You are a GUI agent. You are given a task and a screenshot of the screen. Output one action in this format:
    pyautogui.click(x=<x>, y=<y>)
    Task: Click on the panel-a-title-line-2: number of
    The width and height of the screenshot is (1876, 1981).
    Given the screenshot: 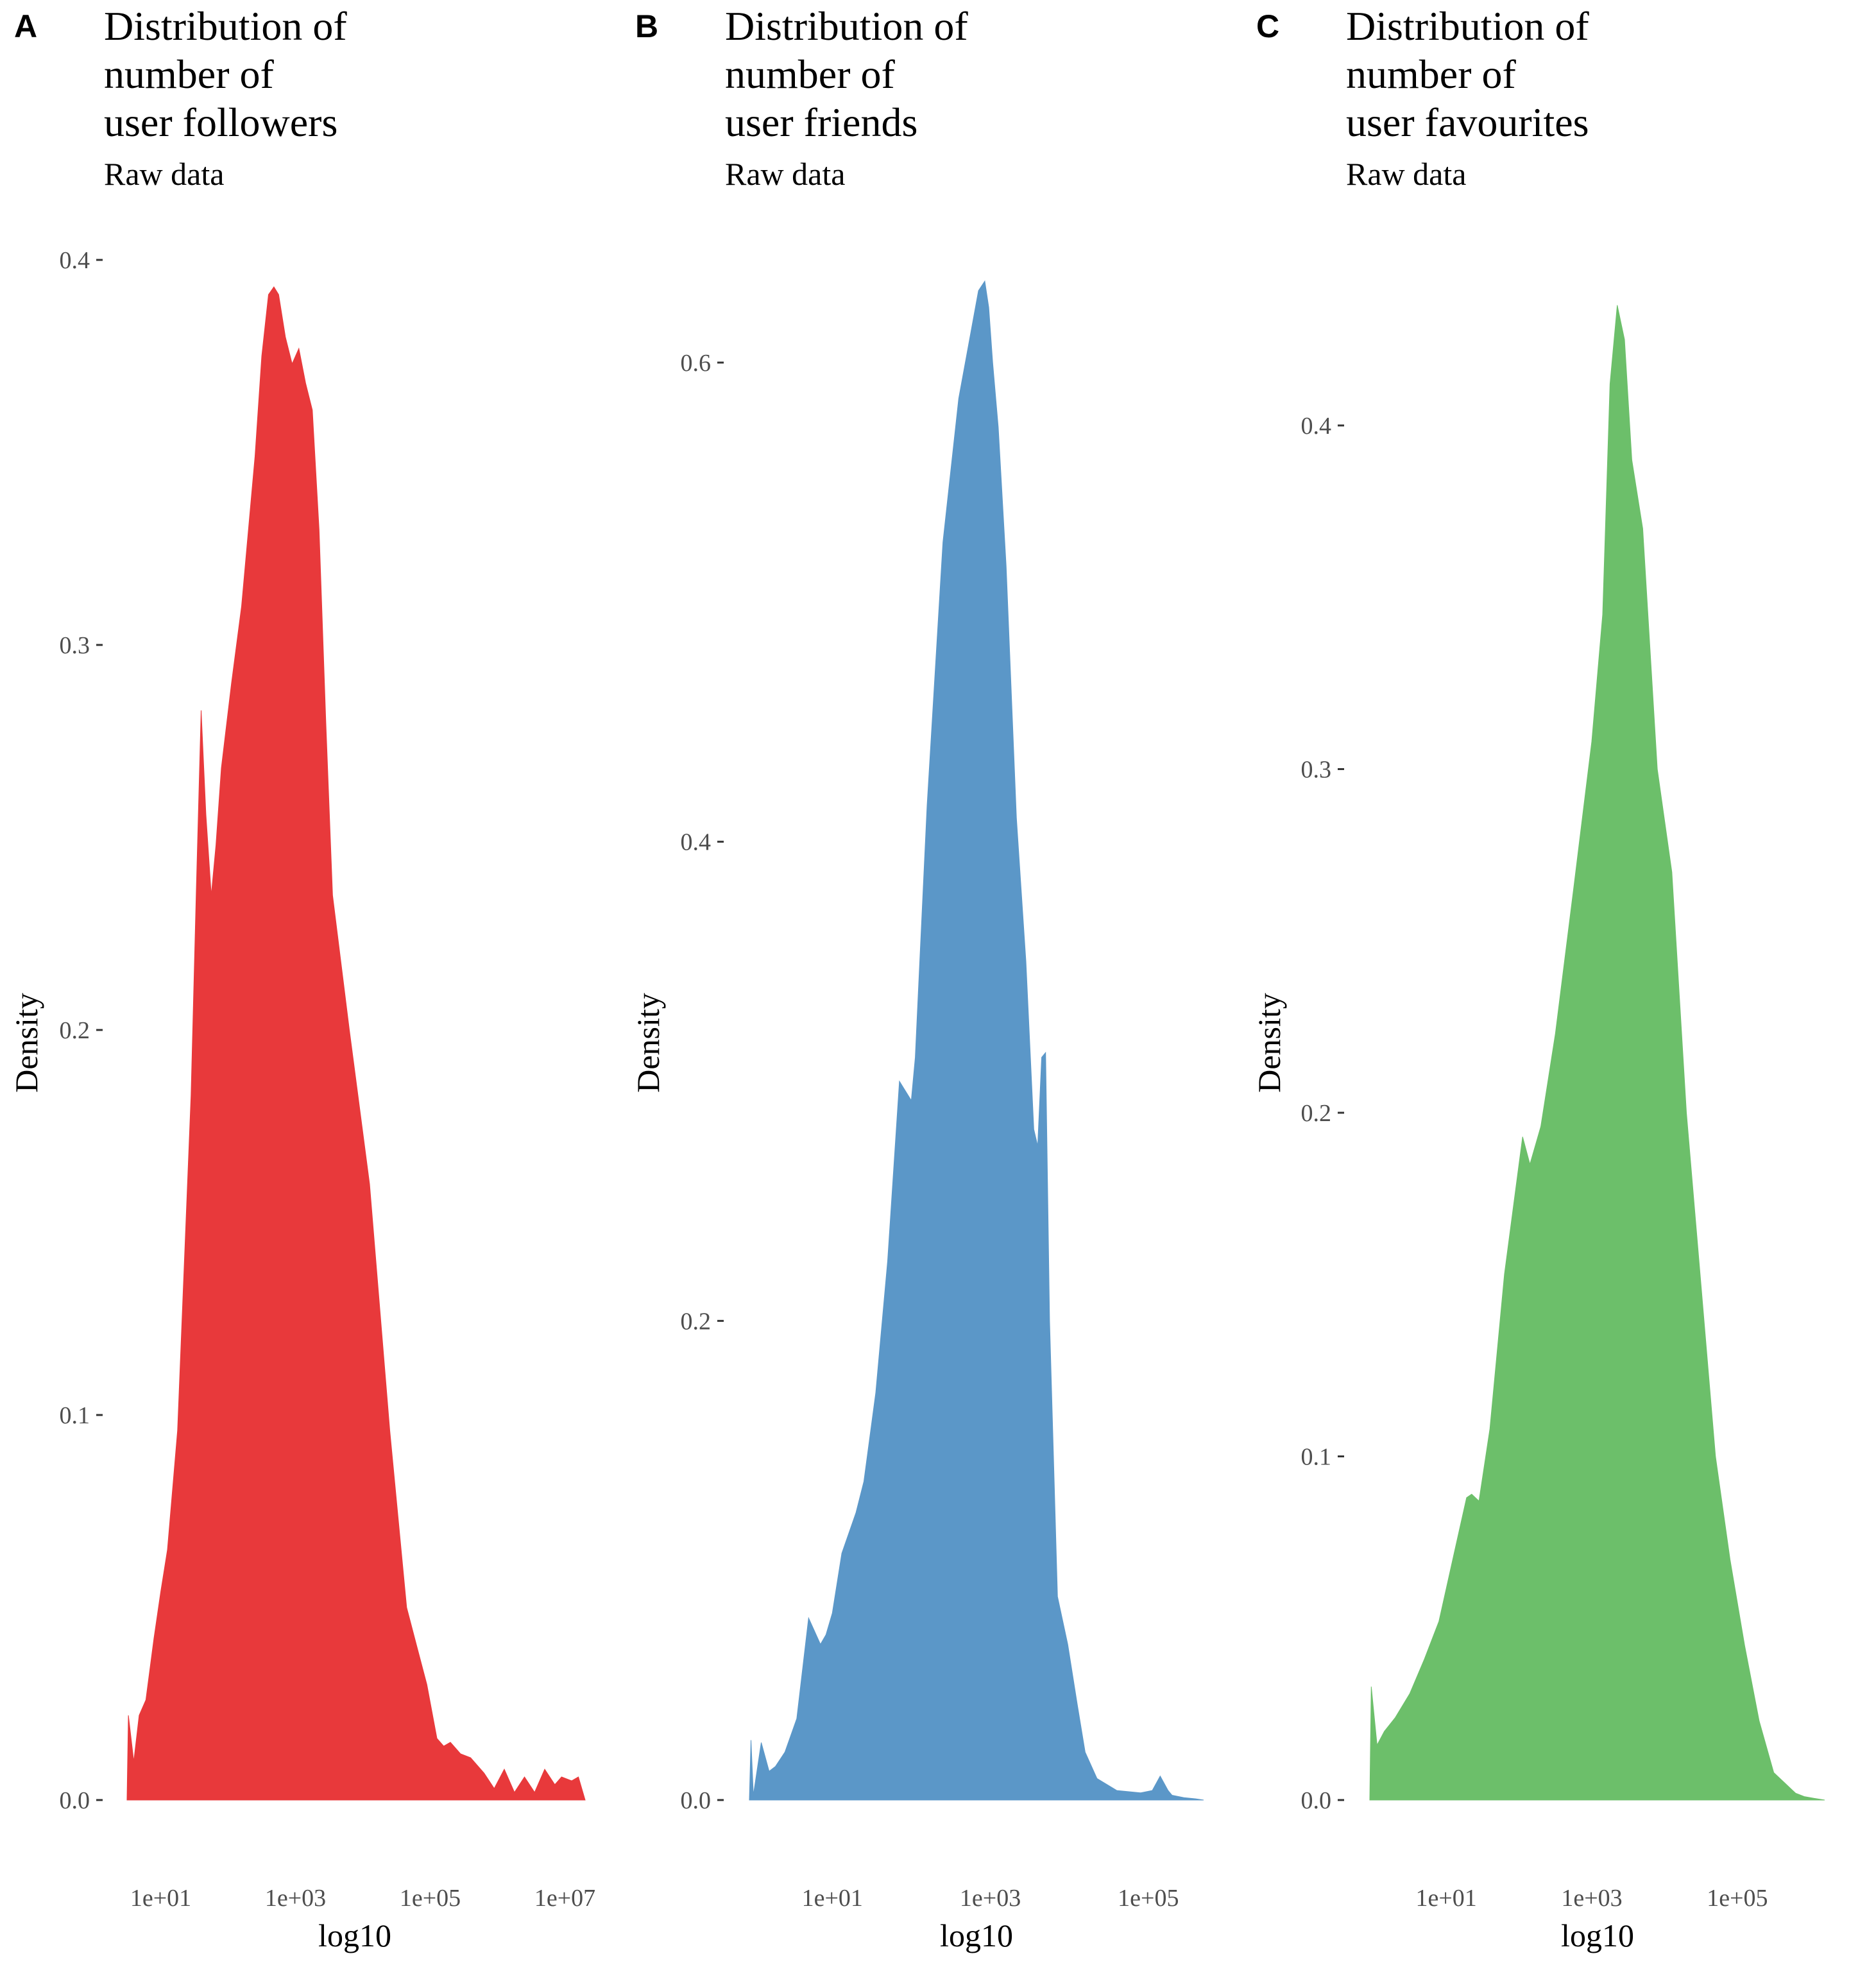 What is the action you would take?
    pyautogui.click(x=190, y=74)
    